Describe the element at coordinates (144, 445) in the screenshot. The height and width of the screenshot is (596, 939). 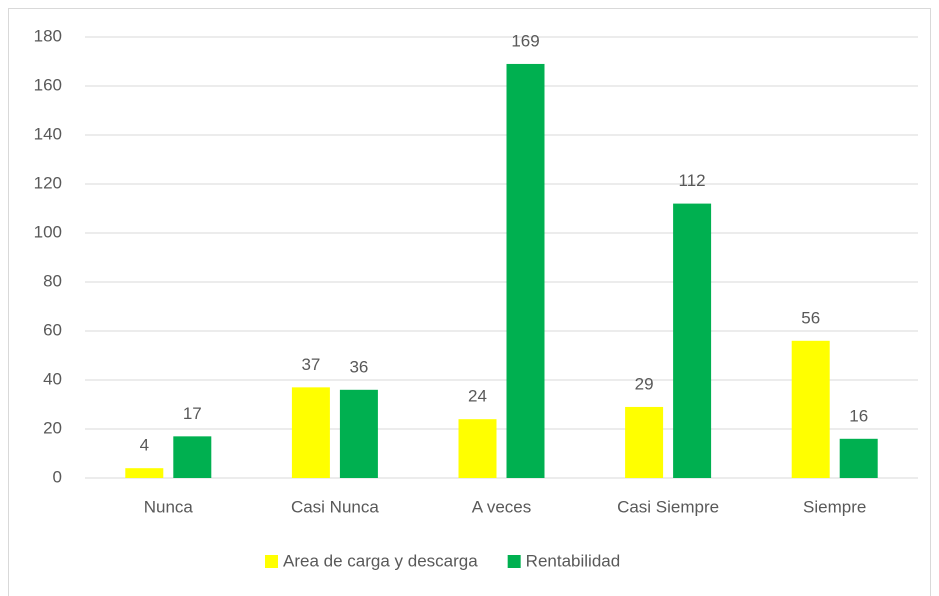
I see `data-label: 4` at that location.